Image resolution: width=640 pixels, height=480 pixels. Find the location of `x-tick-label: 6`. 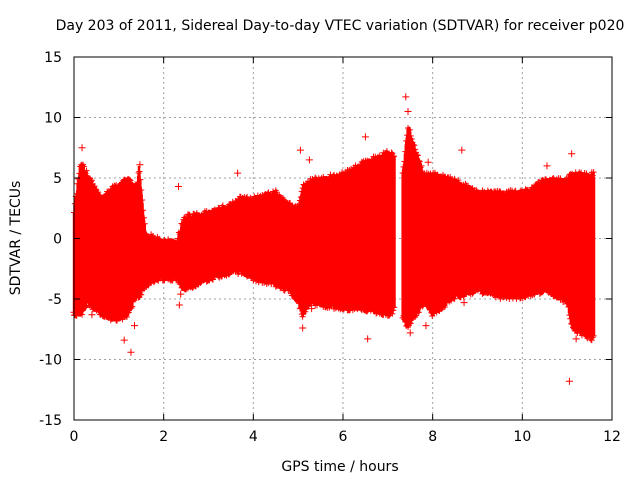

x-tick-label: 6 is located at coordinates (343, 437).